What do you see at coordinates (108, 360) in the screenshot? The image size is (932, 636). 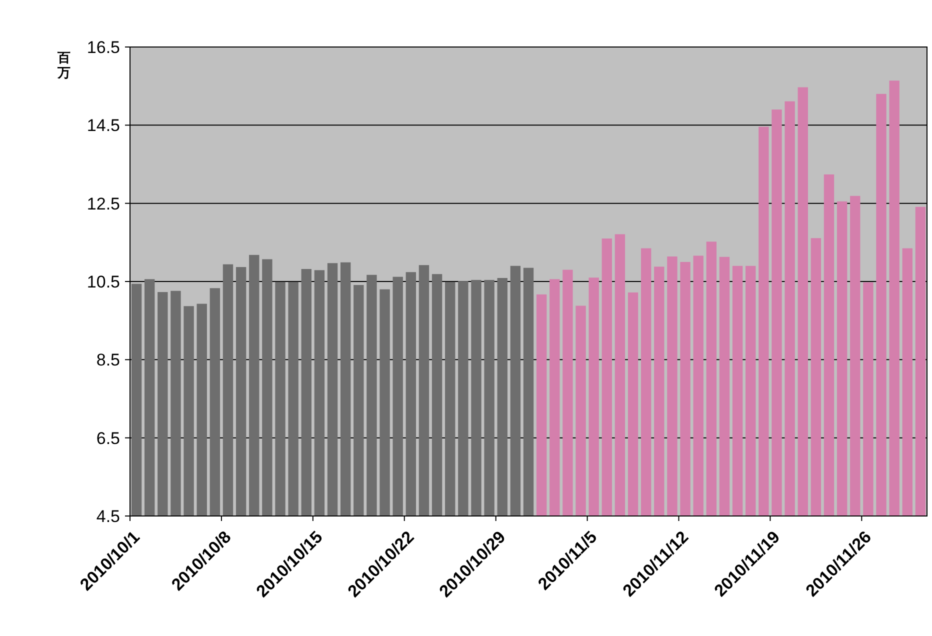 I see `y-tick-label: 8.5` at bounding box center [108, 360].